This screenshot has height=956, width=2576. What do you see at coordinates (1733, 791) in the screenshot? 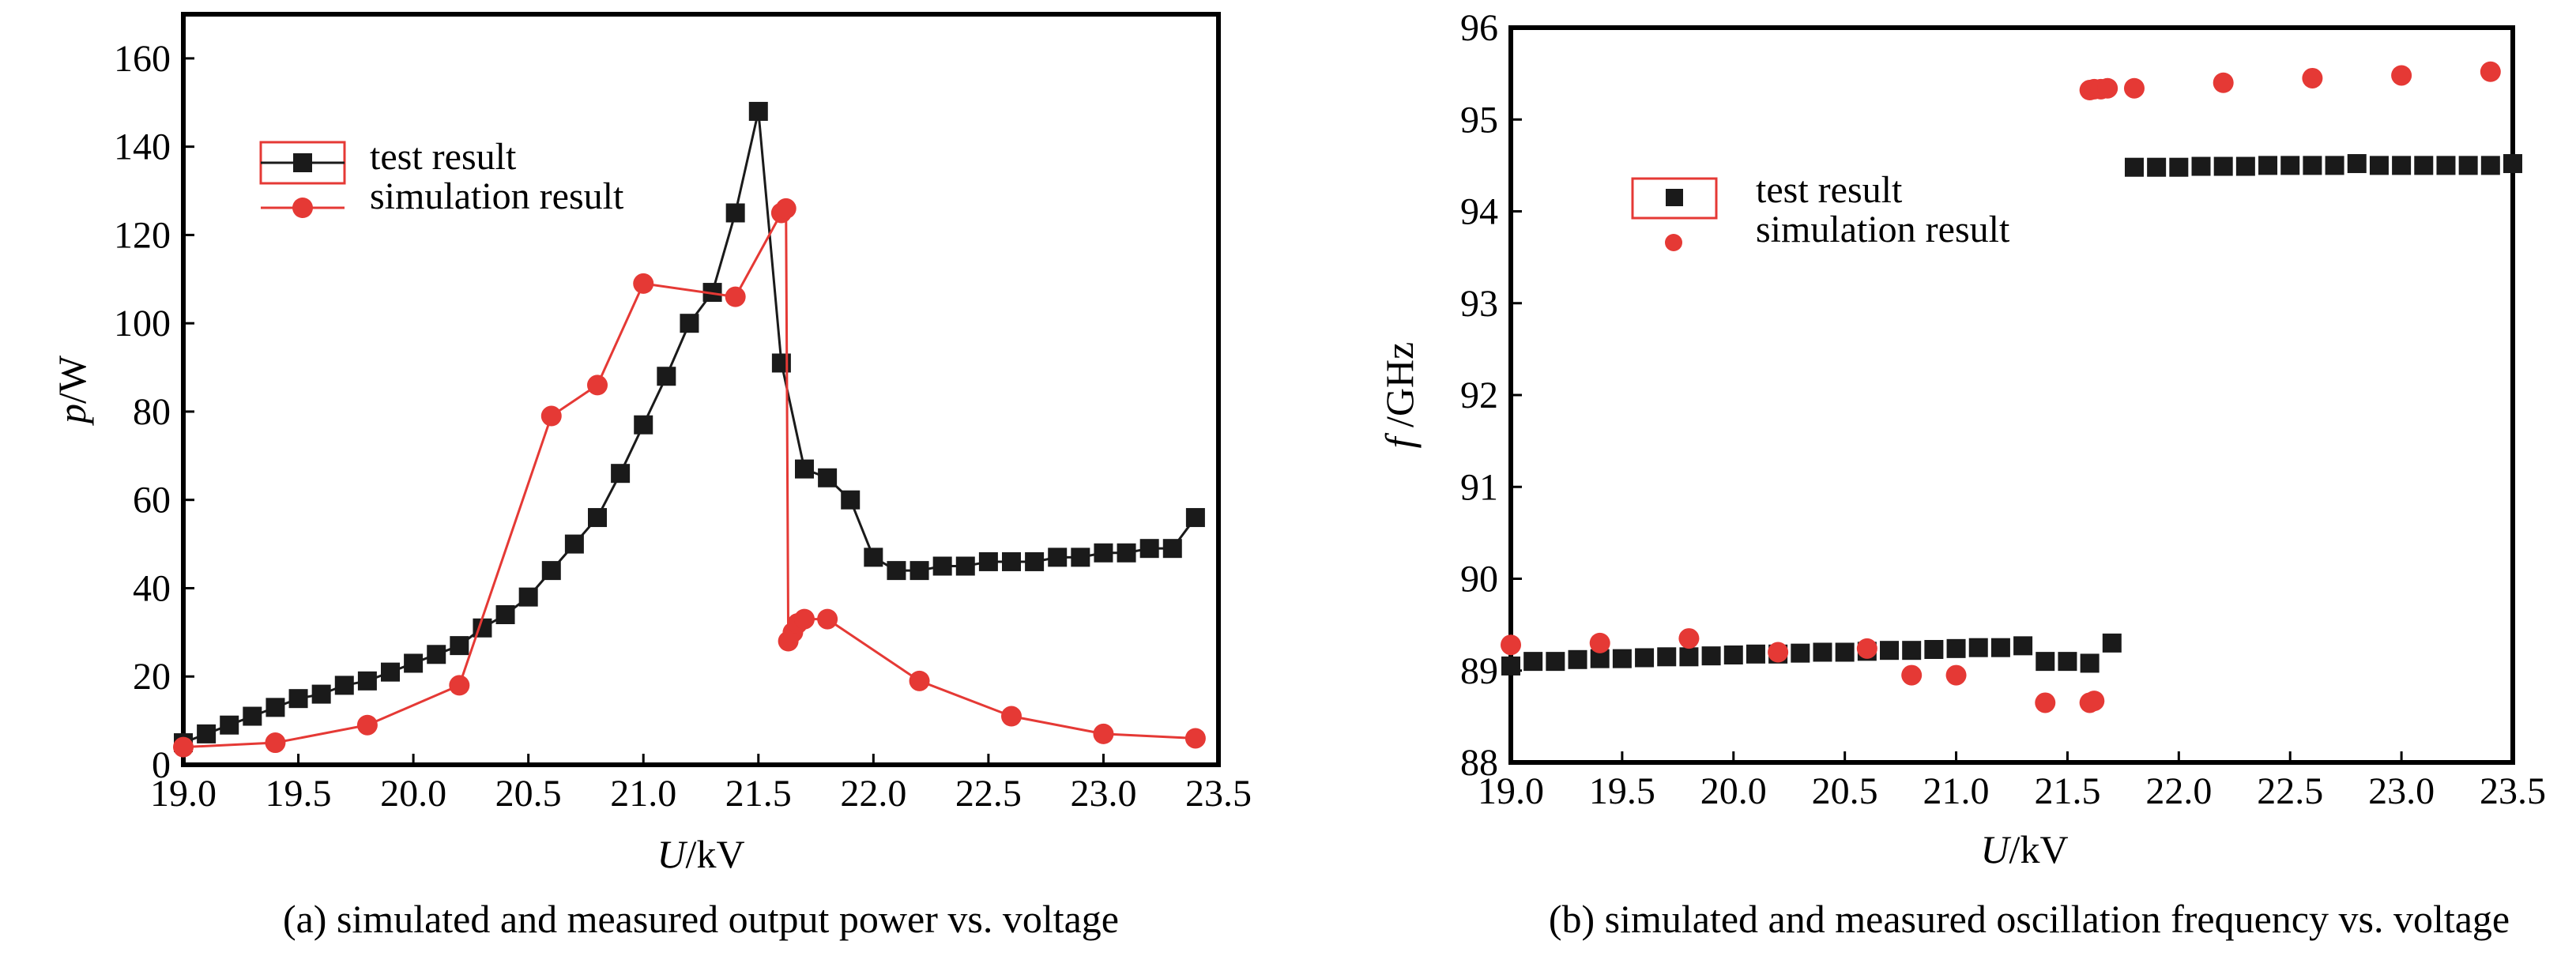
I see `panel-b-x-tick-label: 20.0` at bounding box center [1733, 791].